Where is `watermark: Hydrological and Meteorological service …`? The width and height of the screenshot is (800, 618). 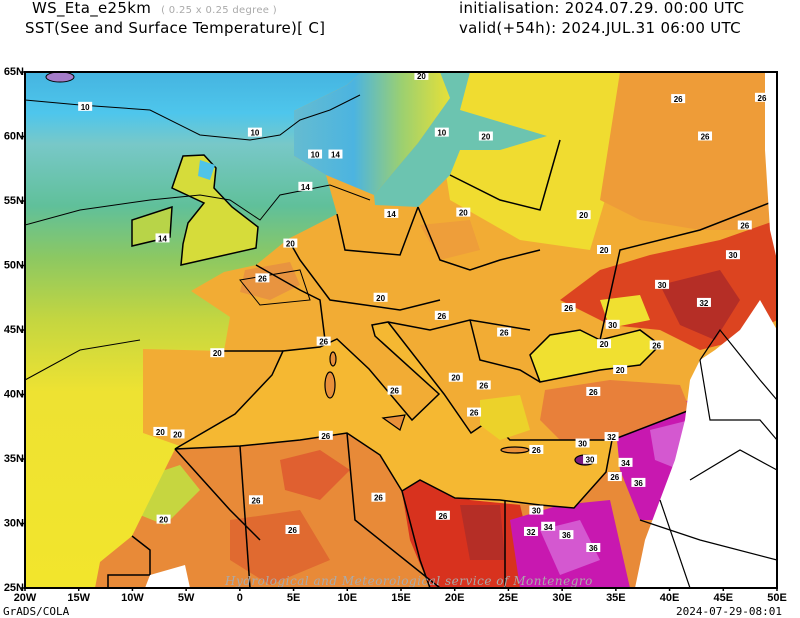 watermark: Hydrological and Meteorological service … is located at coordinates (408, 581).